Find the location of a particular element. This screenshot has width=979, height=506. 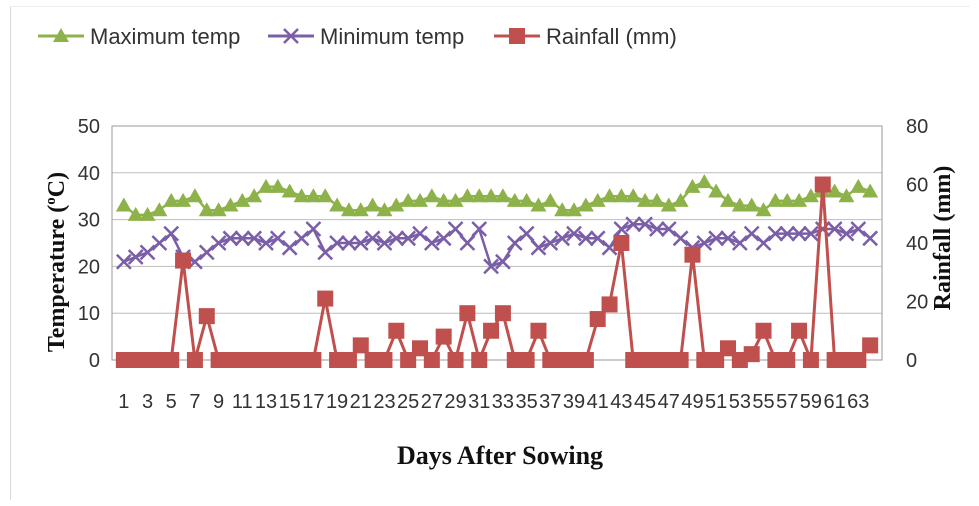

x-tick-label: 33 is located at coordinates (503, 402).